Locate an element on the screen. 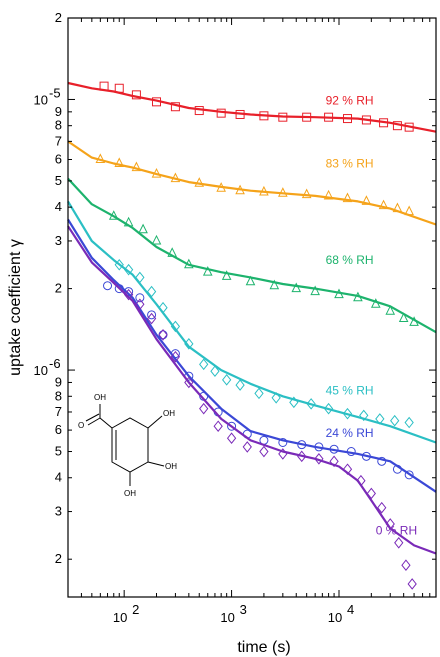 The width and height of the screenshot is (440, 657). series-label: 68 % RH is located at coordinates (350, 260).